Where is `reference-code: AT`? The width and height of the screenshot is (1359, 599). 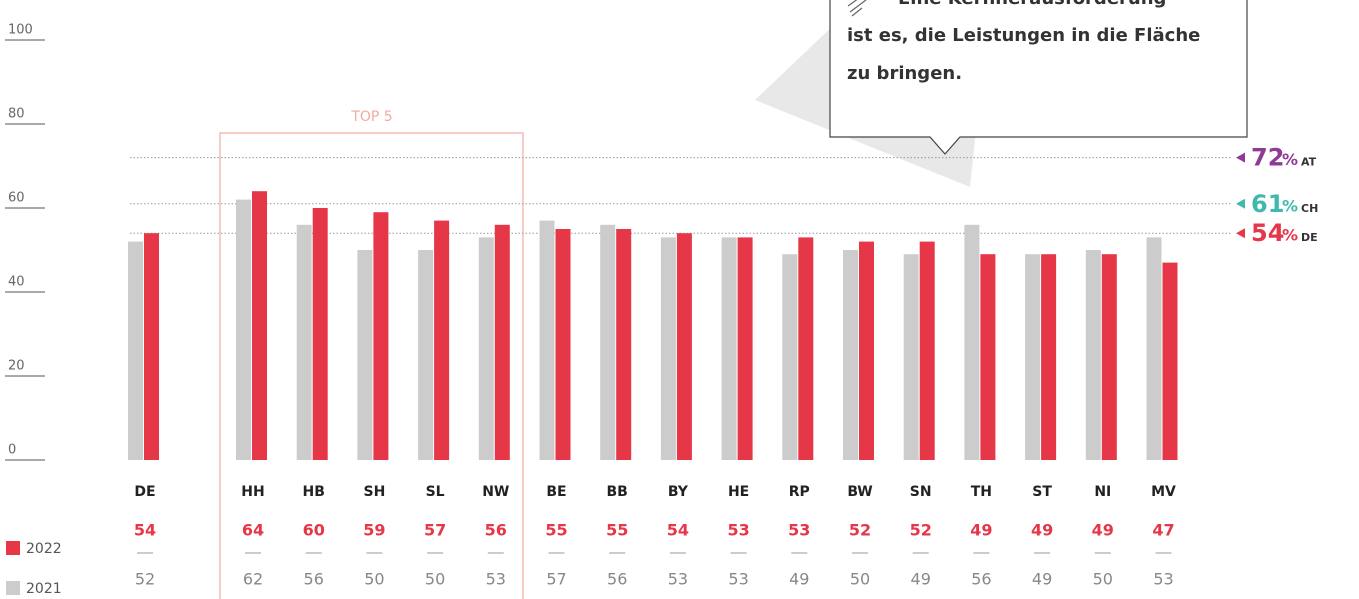
reference-code: AT is located at coordinates (1309, 162).